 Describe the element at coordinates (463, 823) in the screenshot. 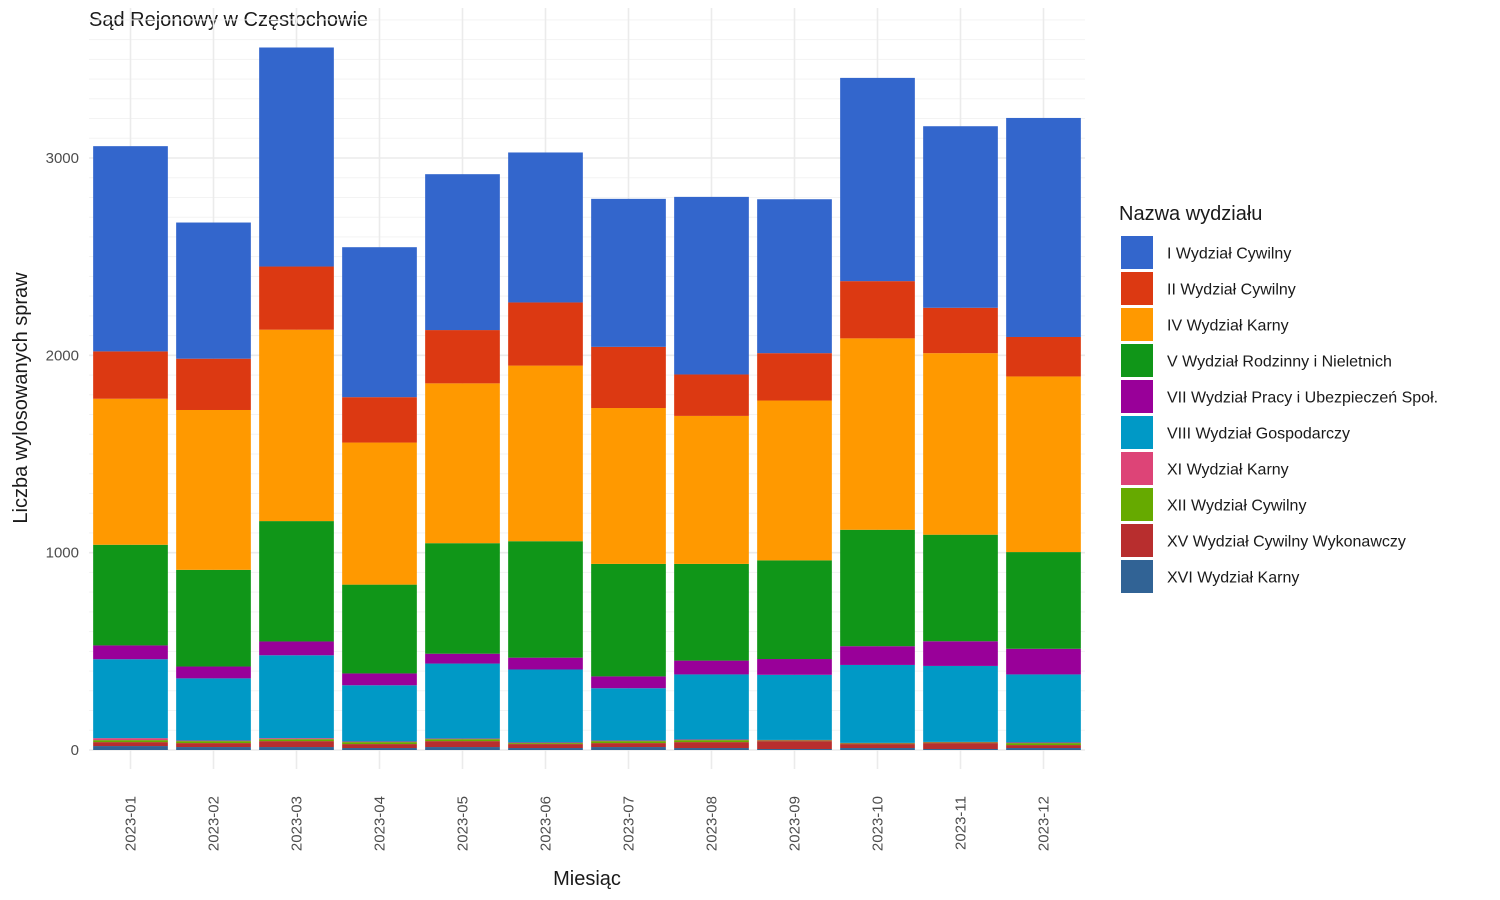

I see `x-tick-label: 2023-05` at that location.